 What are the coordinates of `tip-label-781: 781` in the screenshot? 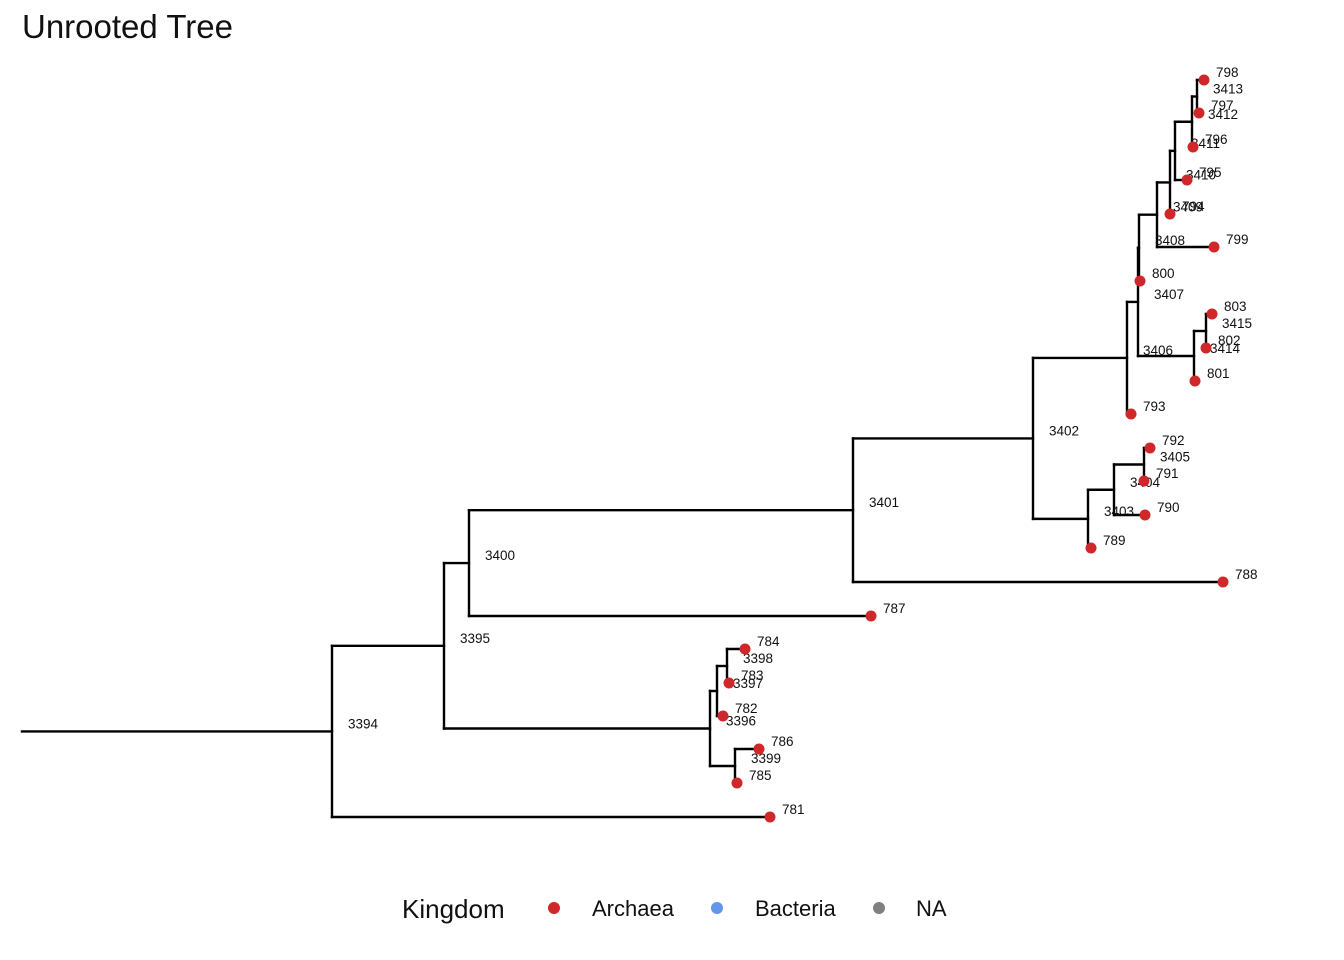 It's located at (793, 809).